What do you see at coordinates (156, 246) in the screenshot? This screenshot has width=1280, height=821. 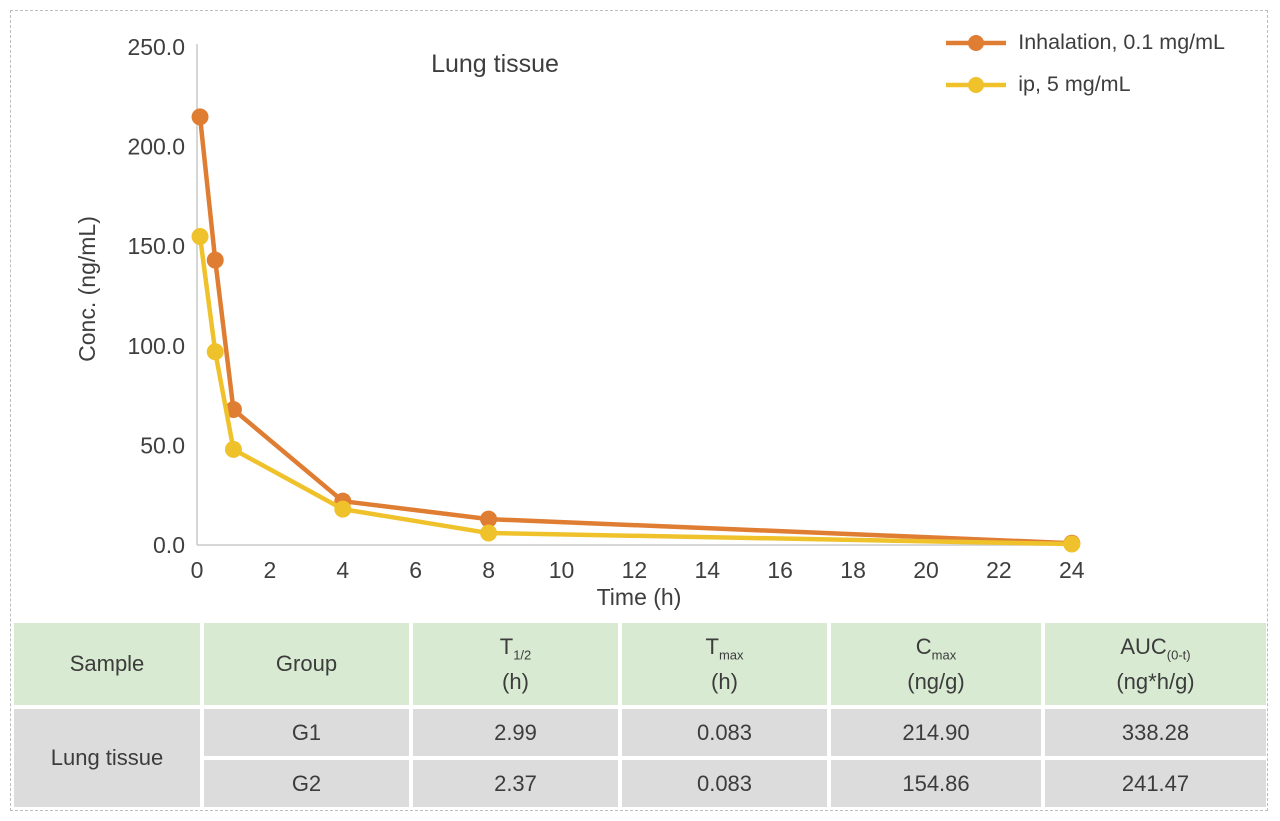 I see `y-tick-label: 150.0` at bounding box center [156, 246].